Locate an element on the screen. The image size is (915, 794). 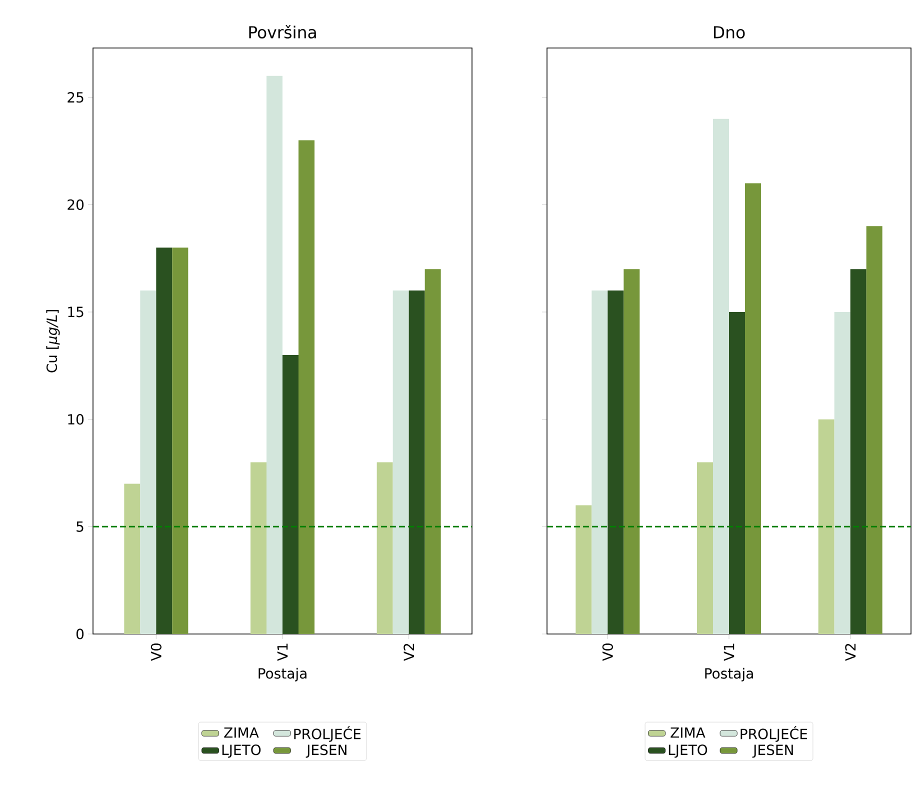
y-tick-label: 25 is located at coordinates (76, 97).